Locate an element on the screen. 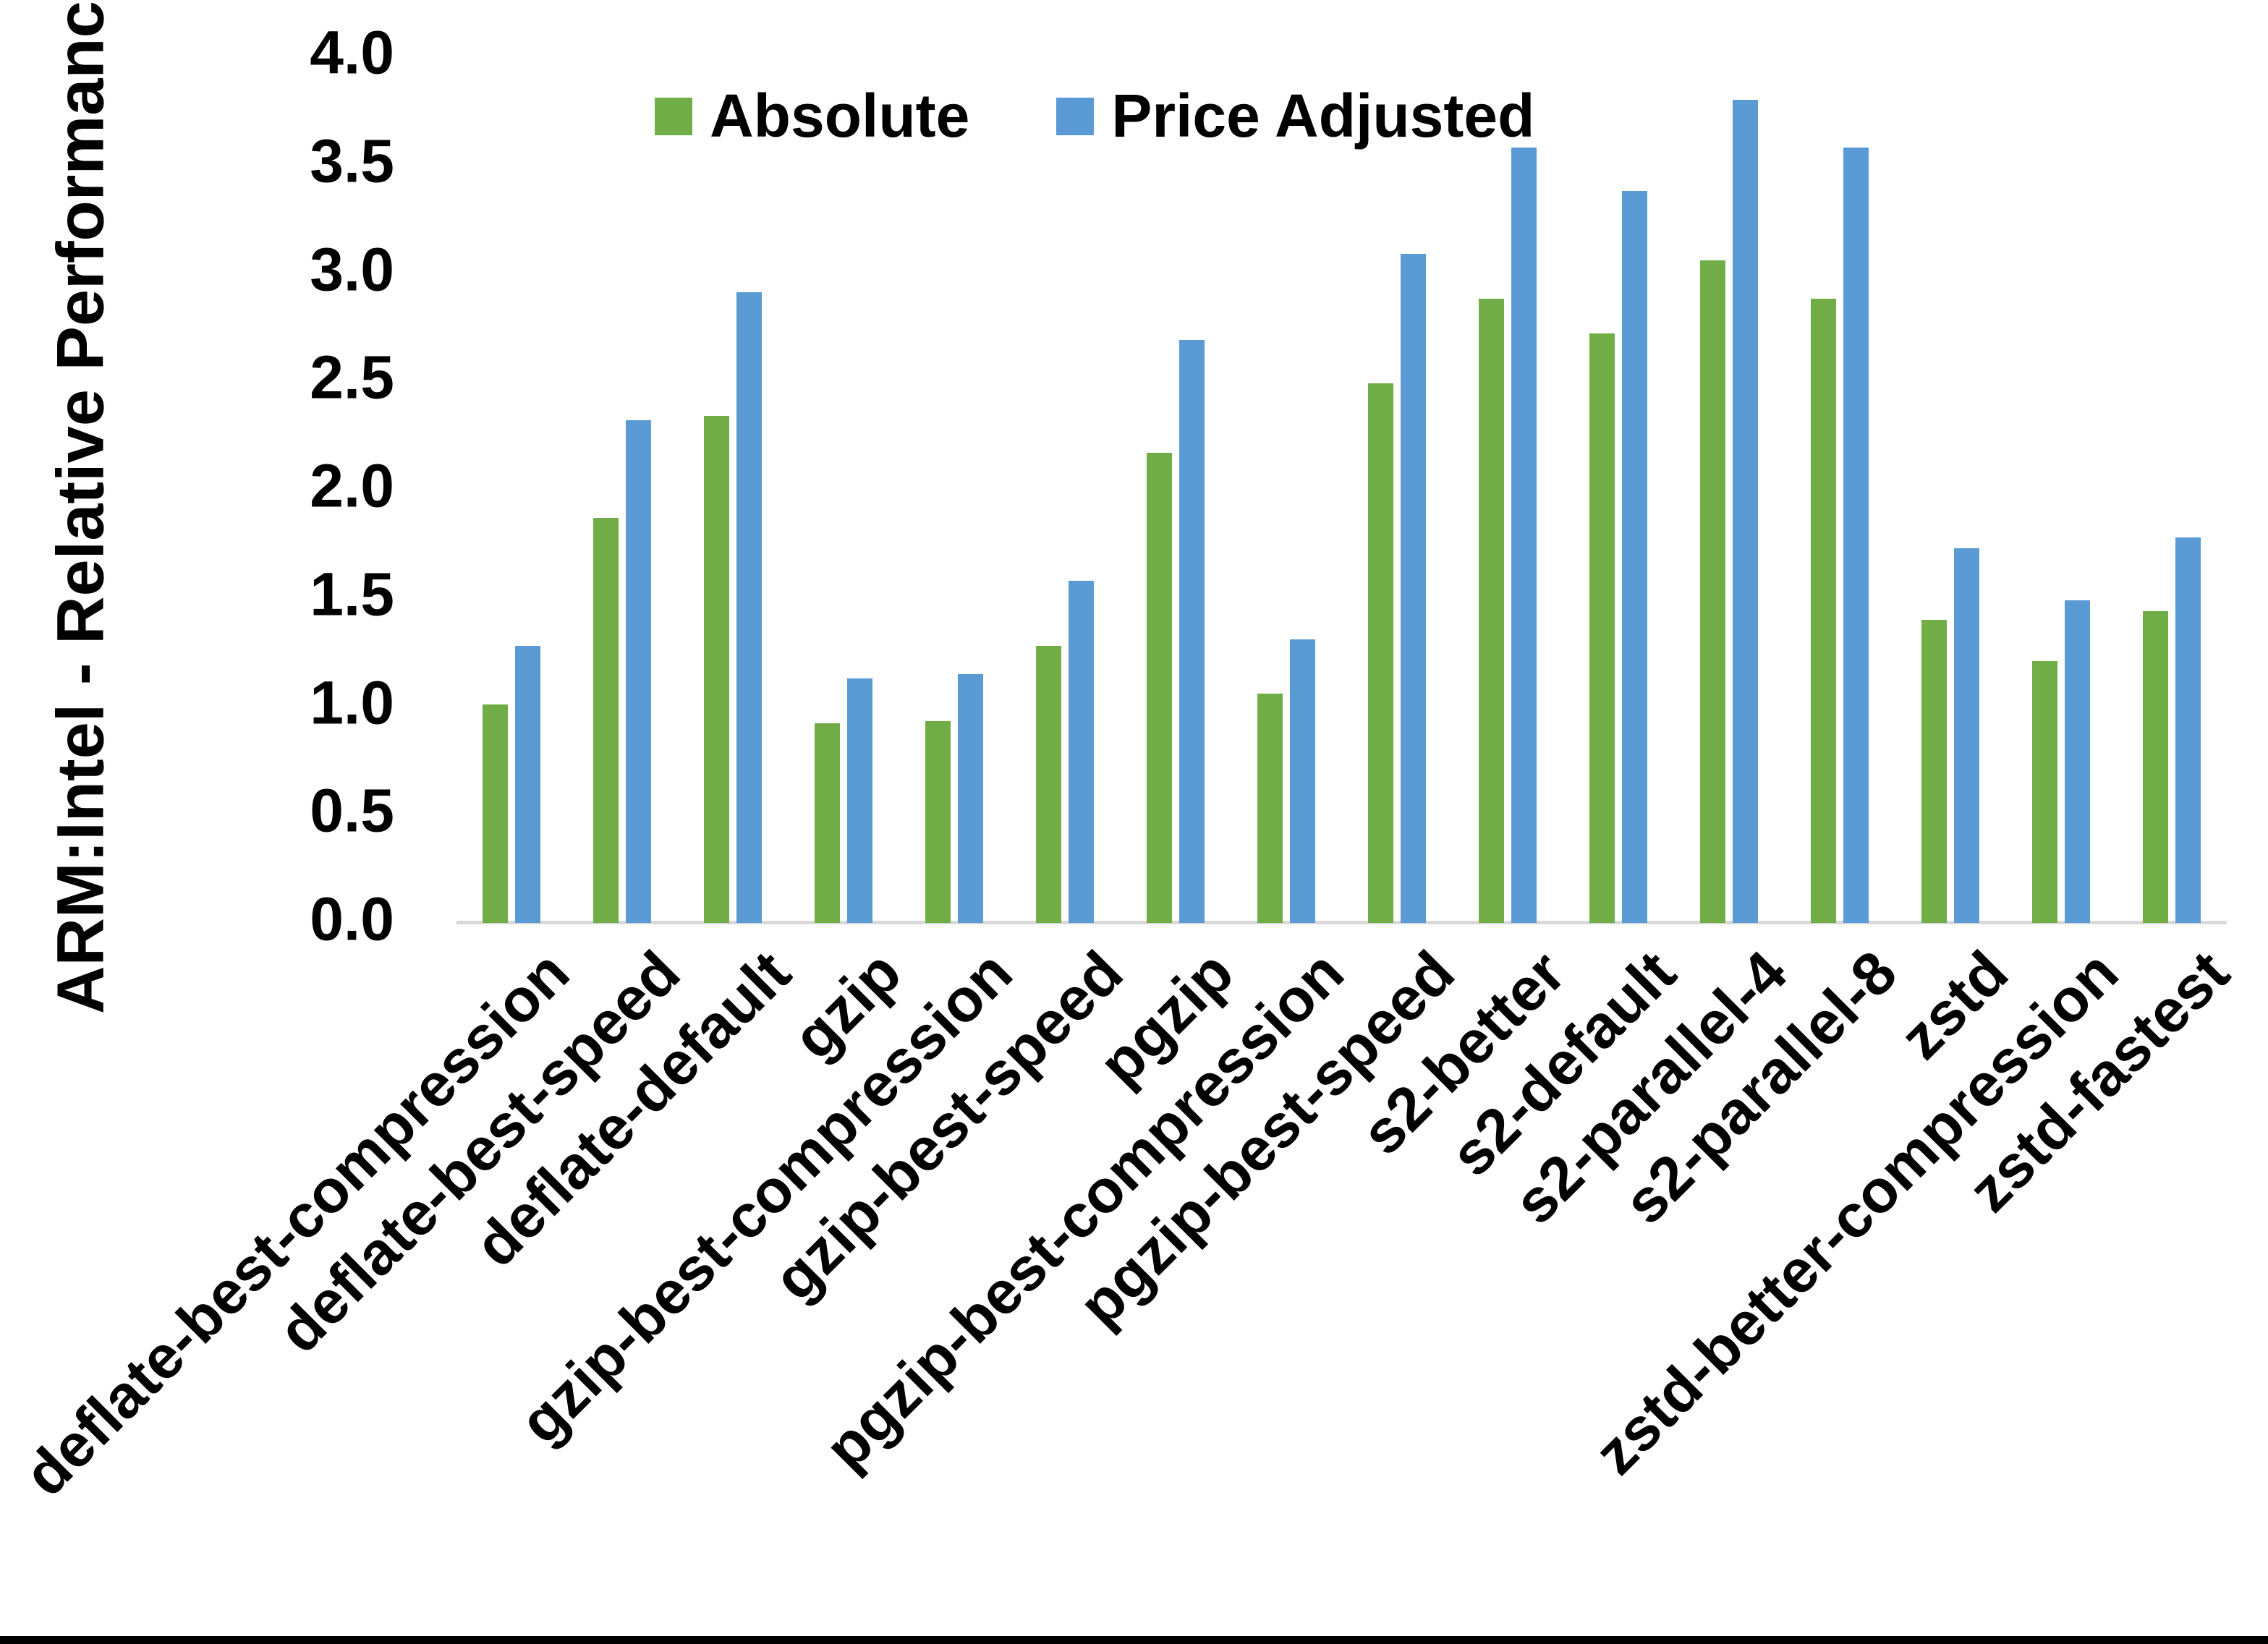 The width and height of the screenshot is (2268, 1644). y-axis-tick-0.0: 0.0 is located at coordinates (352, 919).